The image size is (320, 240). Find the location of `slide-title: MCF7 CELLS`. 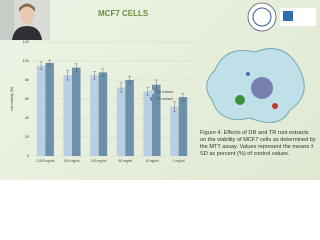

slide-title: MCF7 CELLS is located at coordinates (123, 13).